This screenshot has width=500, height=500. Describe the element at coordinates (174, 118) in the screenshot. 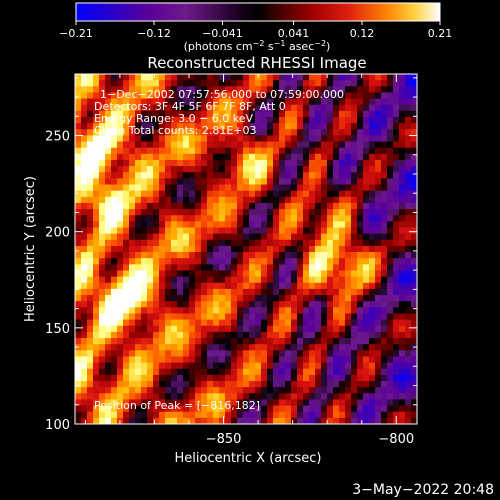

I see `annotation-line: Energy Range: 3.0 − 6.0 keV` at that location.